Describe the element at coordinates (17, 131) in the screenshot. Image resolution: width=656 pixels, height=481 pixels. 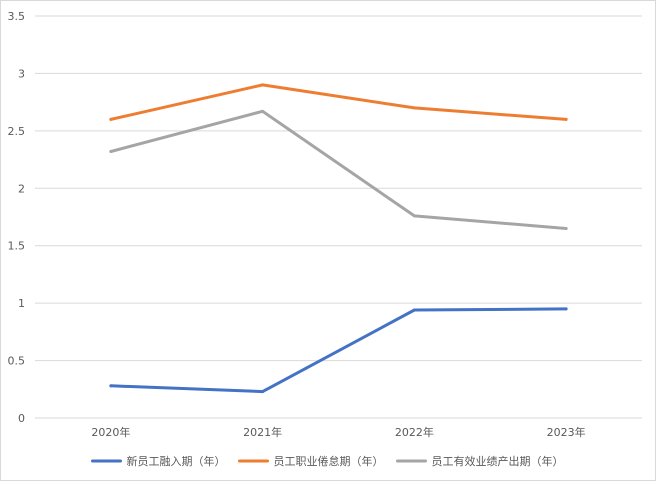
I see `y-tick-label: 2.5` at that location.